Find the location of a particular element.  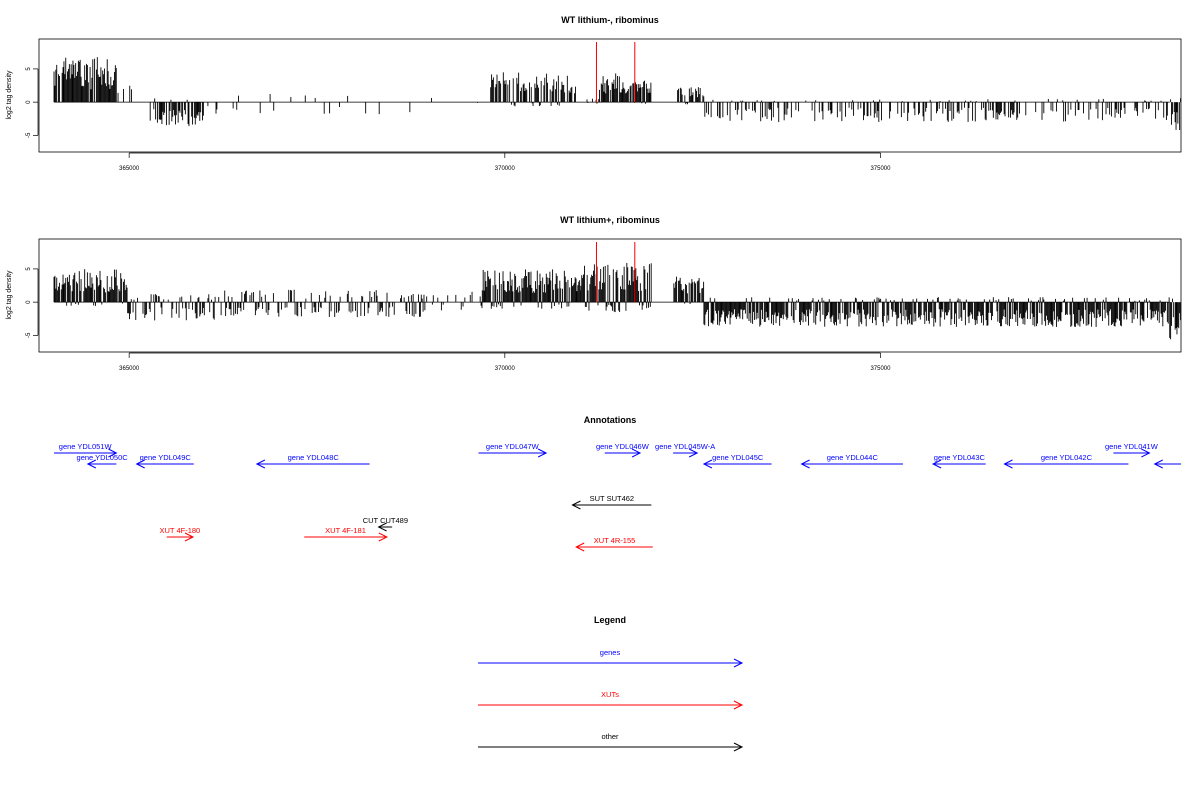

legend-label: genes is located at coordinates (610, 652).